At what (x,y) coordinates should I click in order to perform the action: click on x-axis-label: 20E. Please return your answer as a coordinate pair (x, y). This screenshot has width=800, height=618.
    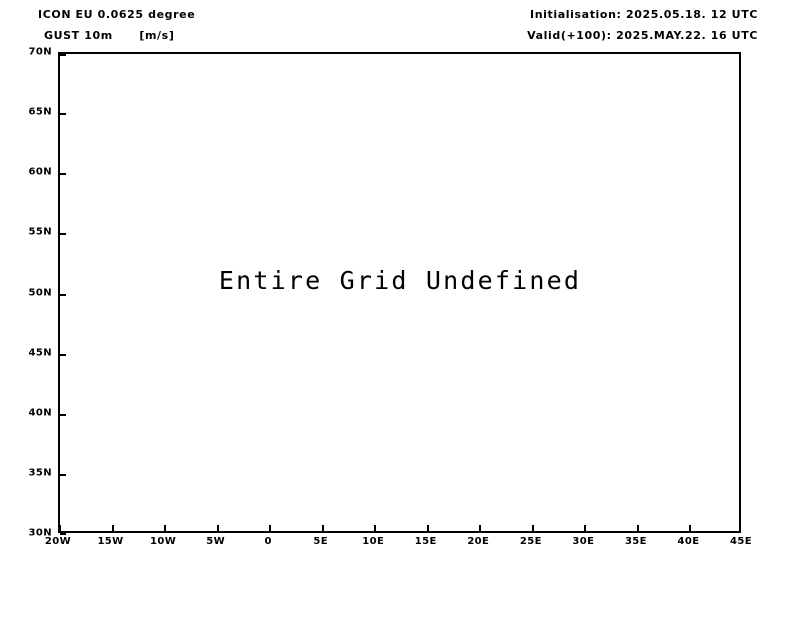
    Looking at the image, I should click on (478, 541).